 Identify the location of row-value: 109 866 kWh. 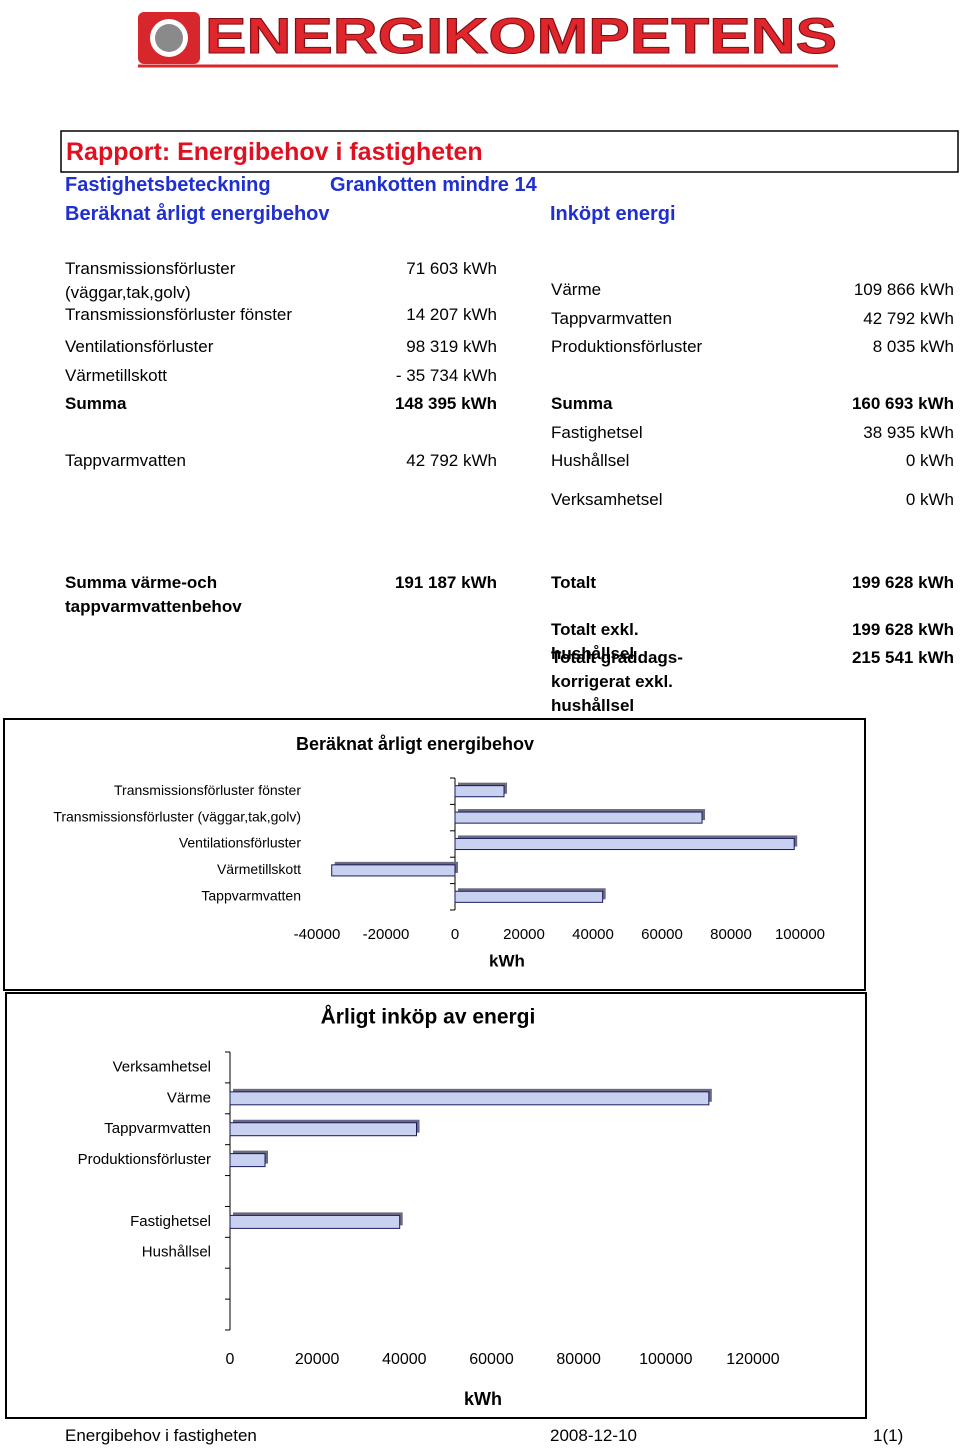
(903, 289).